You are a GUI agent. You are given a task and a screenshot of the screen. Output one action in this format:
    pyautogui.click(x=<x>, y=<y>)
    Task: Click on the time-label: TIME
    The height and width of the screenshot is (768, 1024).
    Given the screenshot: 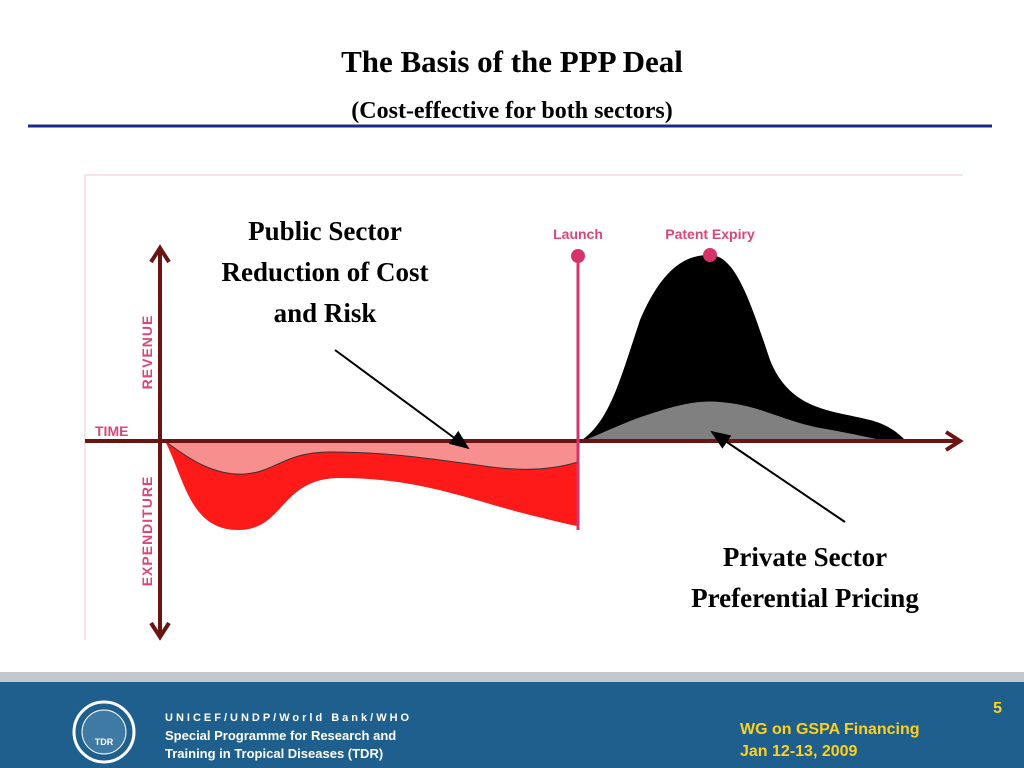 What is the action you would take?
    pyautogui.click(x=111, y=431)
    